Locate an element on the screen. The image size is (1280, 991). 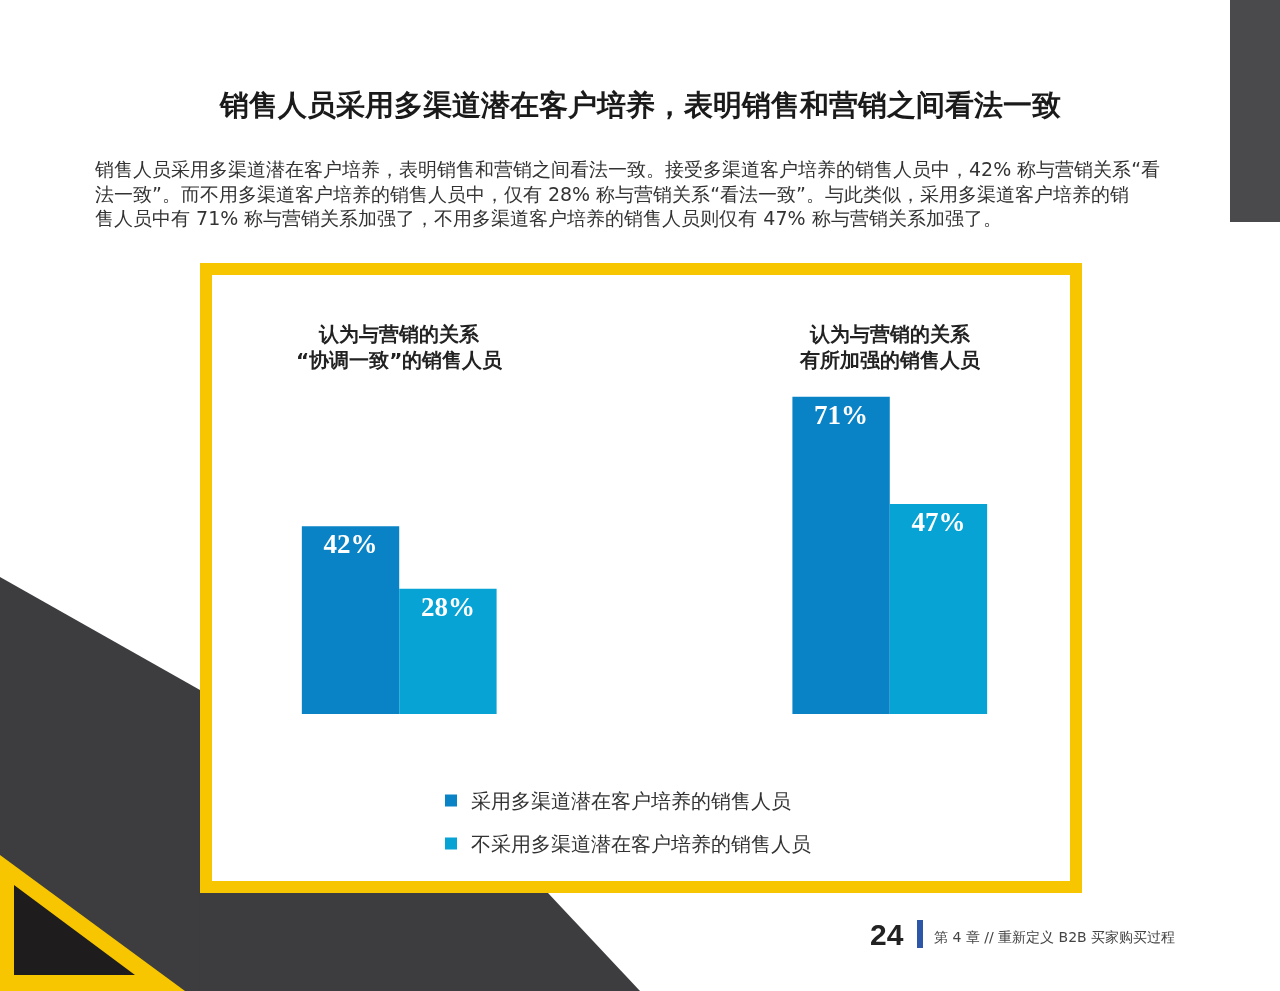
x-tick-label: 认为与营销的关系有所加强的销售人员 is located at coordinates (889, 347).